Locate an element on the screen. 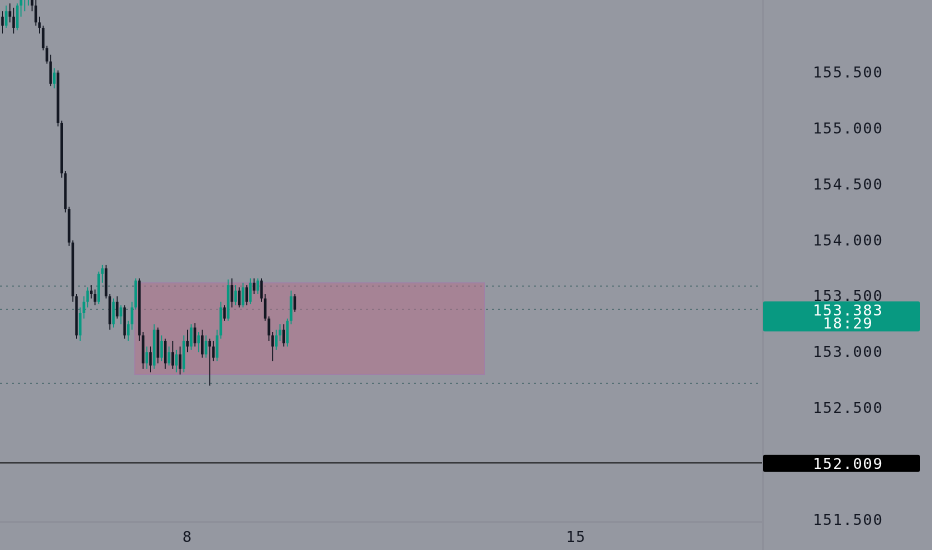 This screenshot has height=550, width=932. level-price-label: 152.009 is located at coordinates (848, 464).